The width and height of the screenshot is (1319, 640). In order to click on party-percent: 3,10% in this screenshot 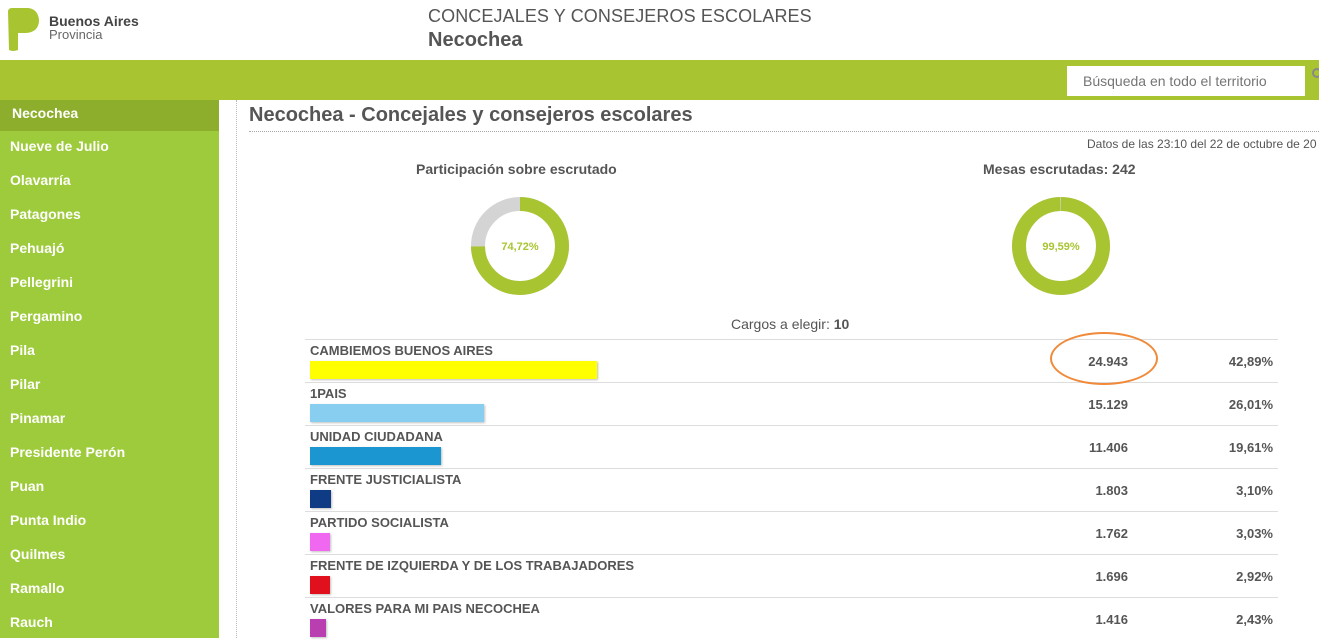, I will do `click(1254, 490)`.